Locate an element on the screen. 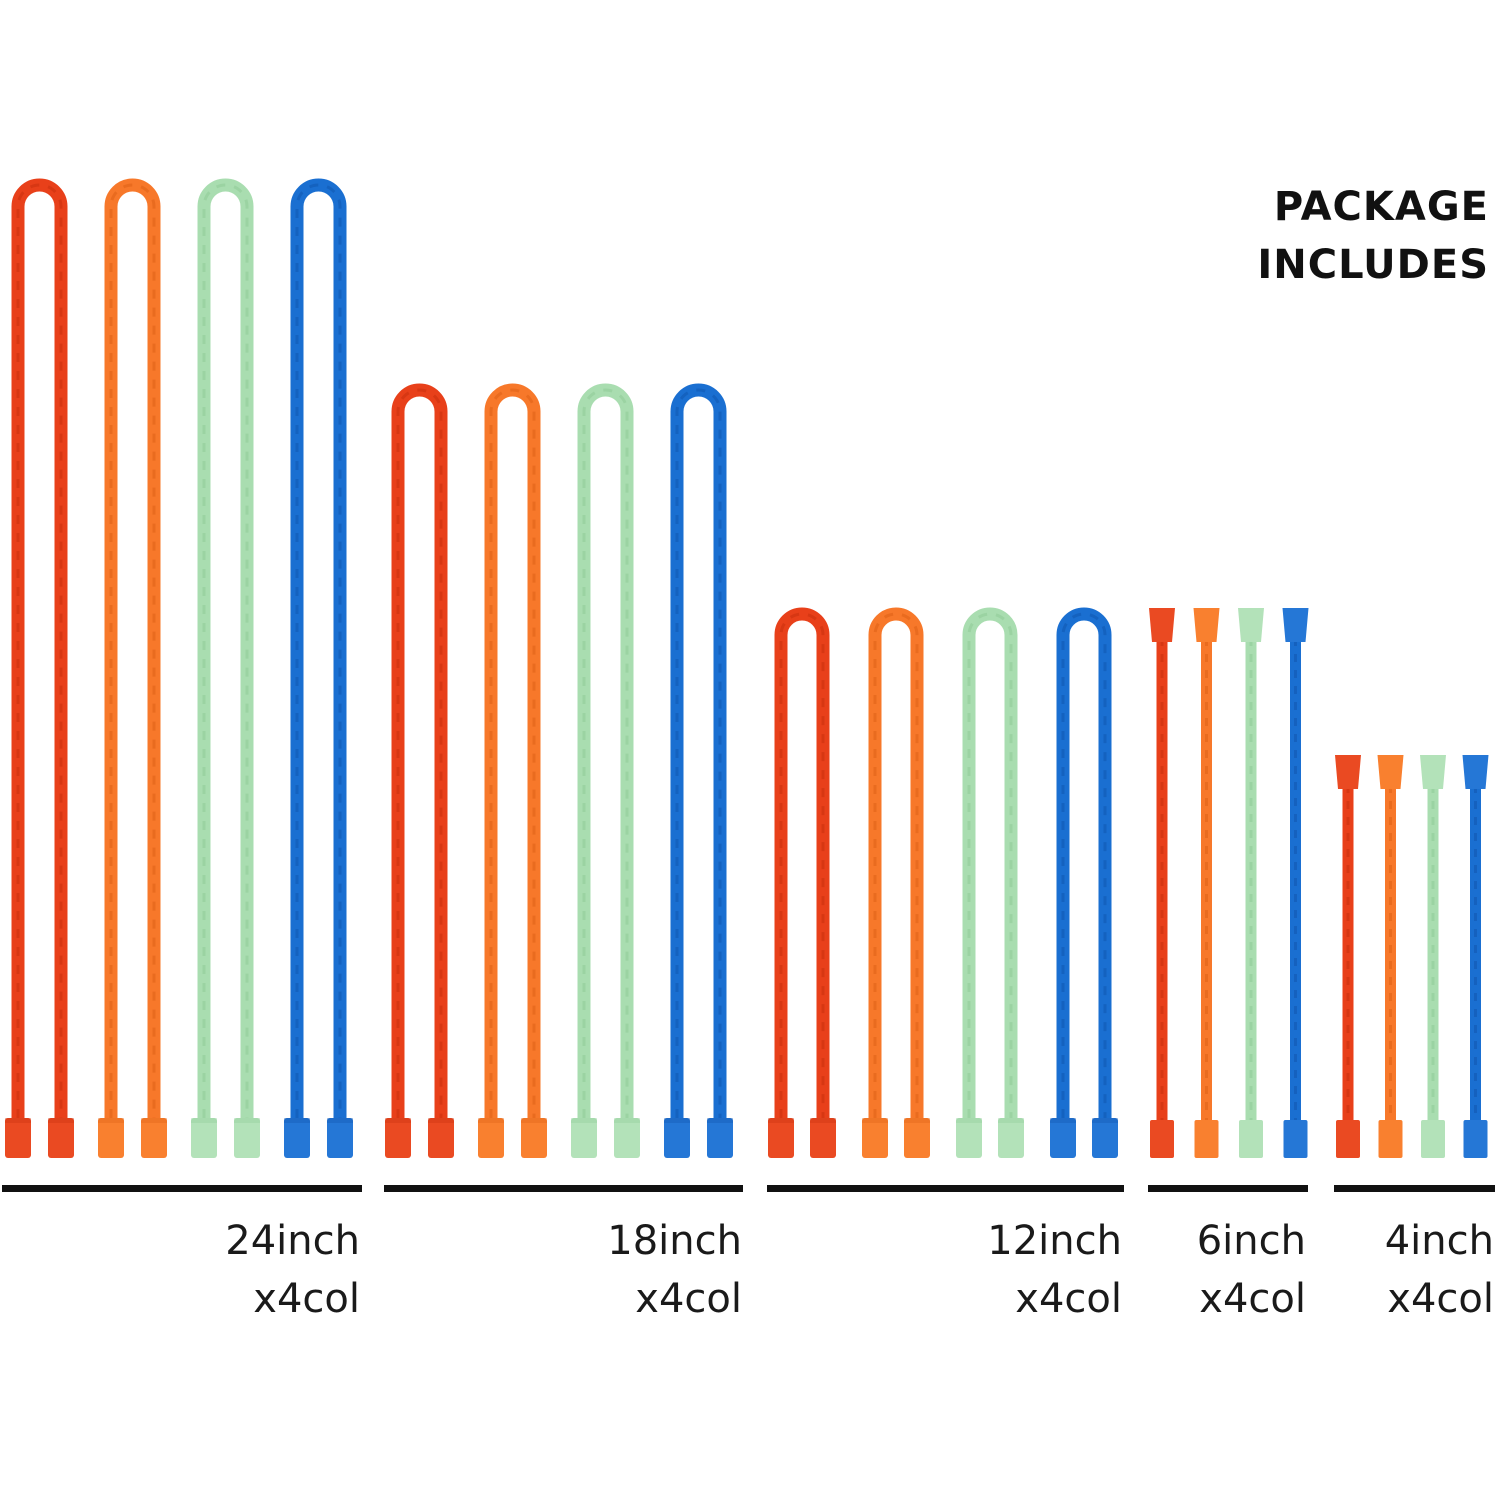 This screenshot has height=1497, width=1497. tie-group-12inch is located at coordinates (943, 882).